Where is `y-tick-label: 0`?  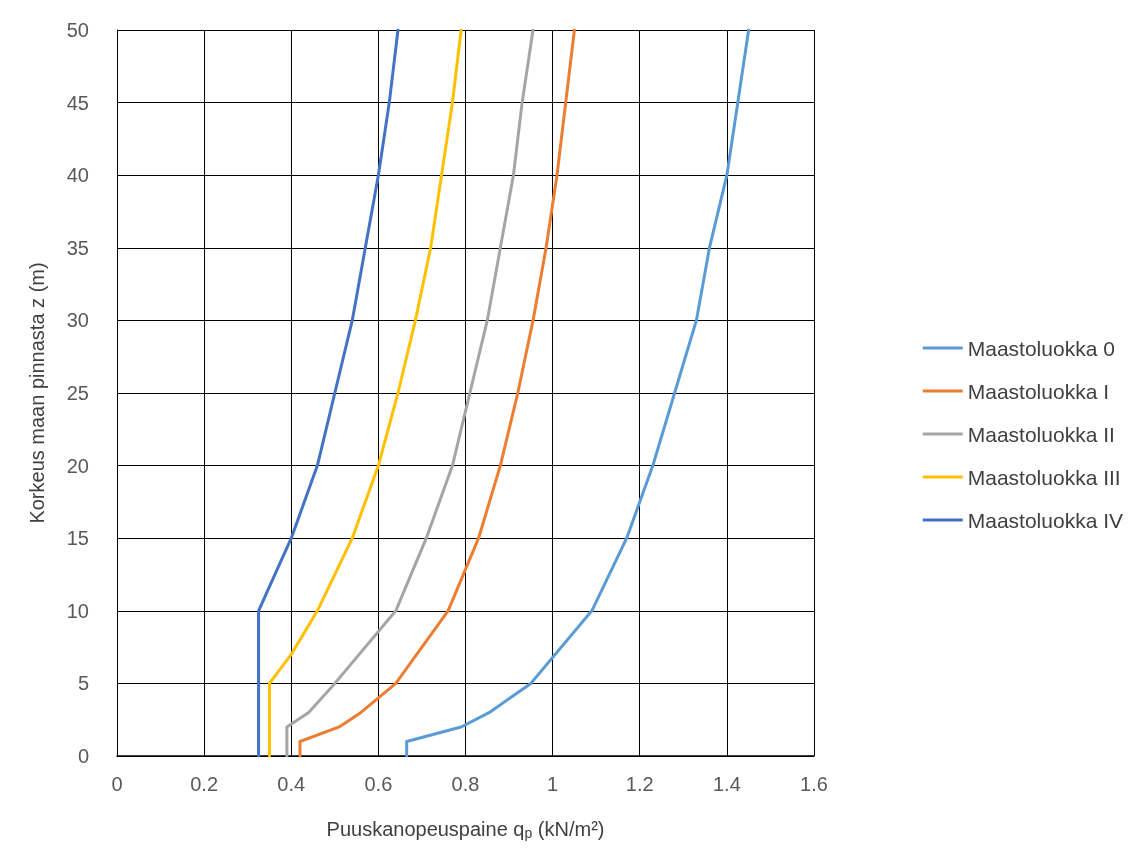
y-tick-label: 0 is located at coordinates (83, 756).